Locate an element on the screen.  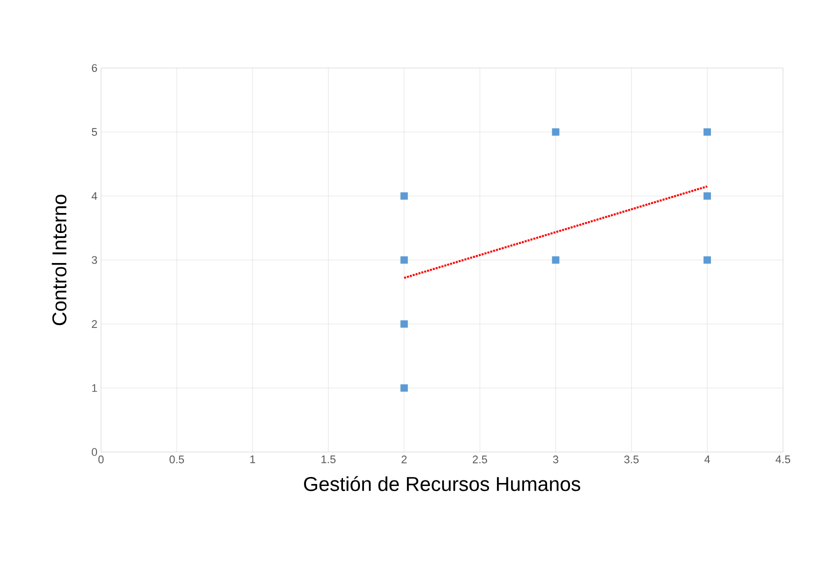
y-tick-label: 4 is located at coordinates (95, 196).